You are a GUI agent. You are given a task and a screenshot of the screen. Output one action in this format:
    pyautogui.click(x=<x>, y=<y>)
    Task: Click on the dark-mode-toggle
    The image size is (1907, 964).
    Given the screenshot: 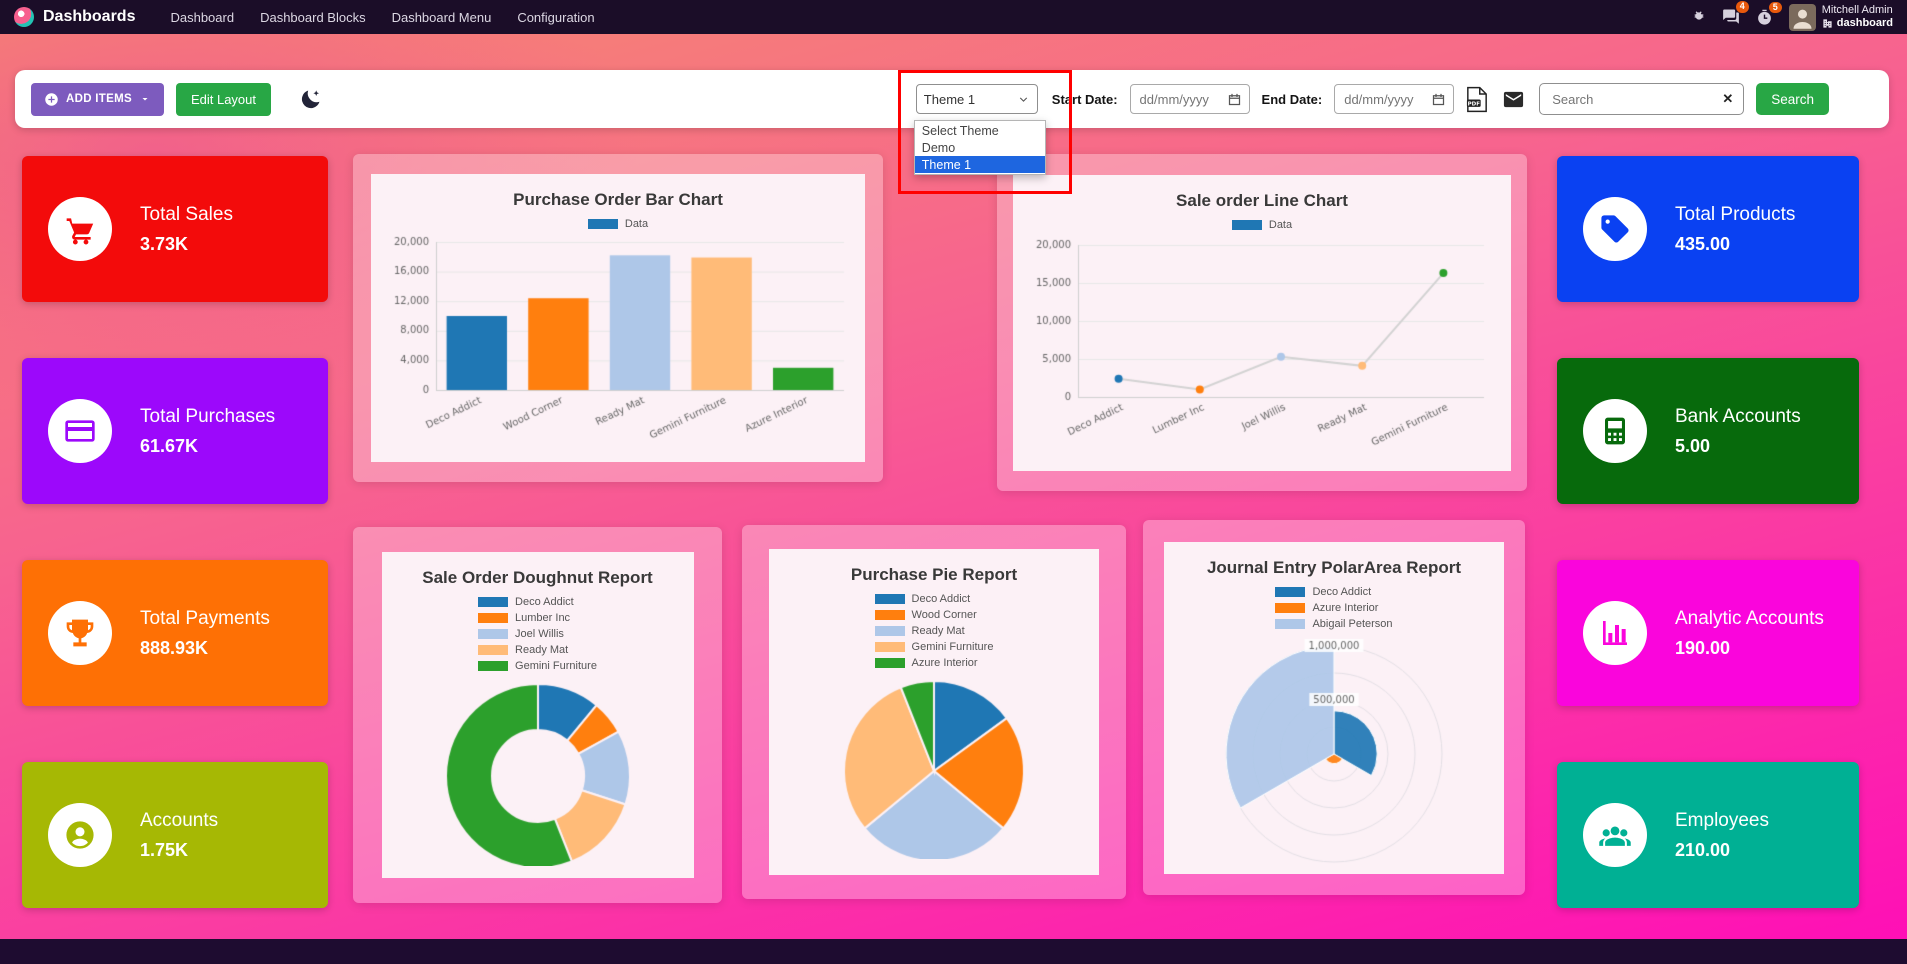 What is the action you would take?
    pyautogui.click(x=311, y=99)
    